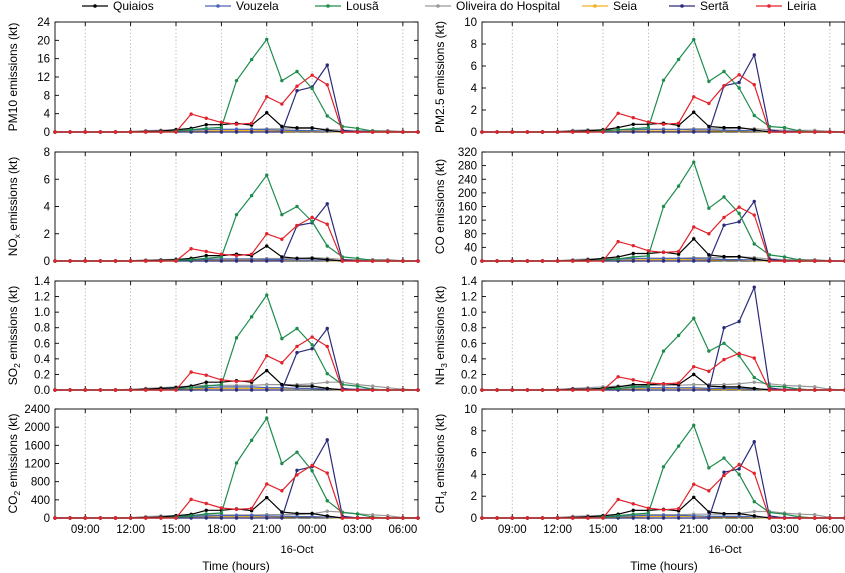 Image resolution: width=845 pixels, height=573 pixels. What do you see at coordinates (14, 463) in the screenshot?
I see `y-axis-label: CO2 emissions (kt)` at bounding box center [14, 463].